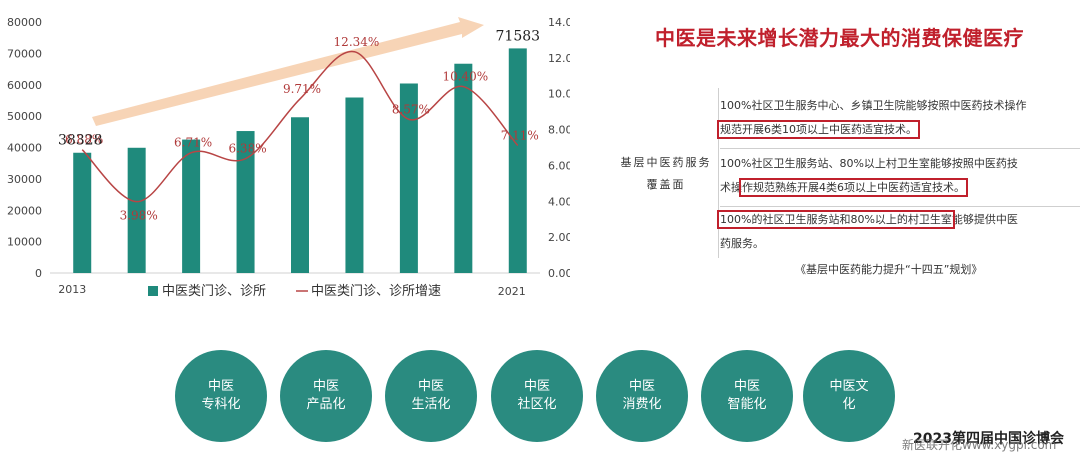 This screenshot has height=453, width=1080. What do you see at coordinates (869, 163) in the screenshot?
I see `policy-row-2-text: 100%社区卫生服务站、80%以上村卫生室能够按照中医药技` at bounding box center [869, 163].